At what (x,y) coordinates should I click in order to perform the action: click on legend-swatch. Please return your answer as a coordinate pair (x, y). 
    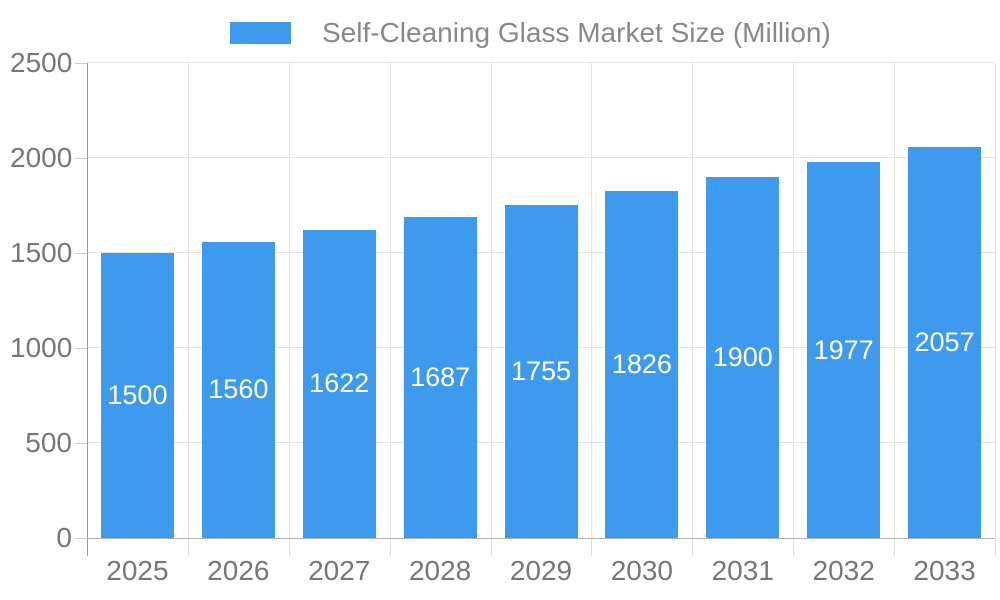
    Looking at the image, I should click on (260, 33).